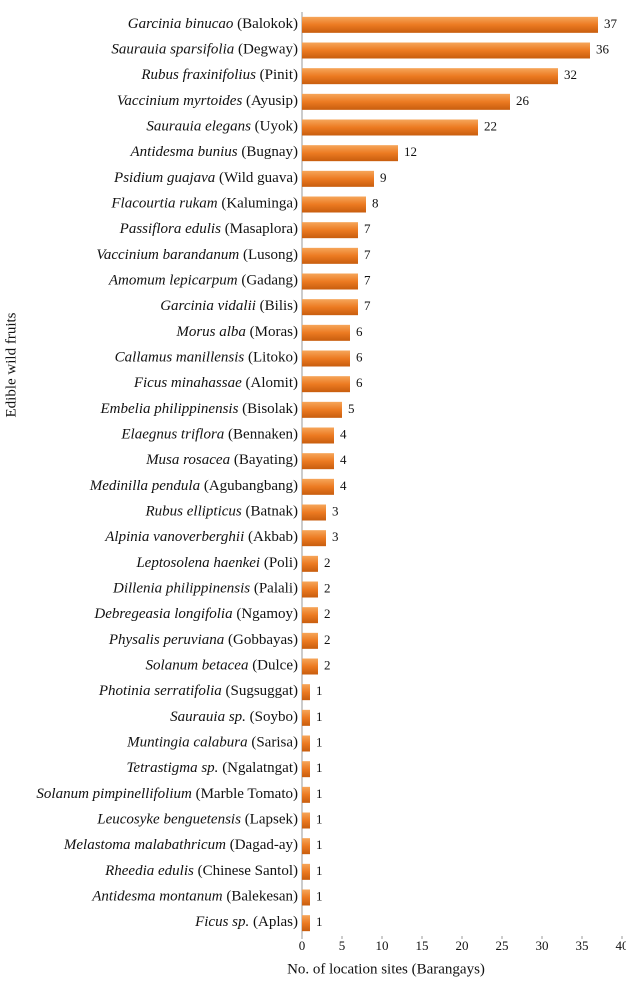 This screenshot has height=982, width=626. Describe the element at coordinates (422, 945) in the screenshot. I see `x-tick-label: 15` at that location.